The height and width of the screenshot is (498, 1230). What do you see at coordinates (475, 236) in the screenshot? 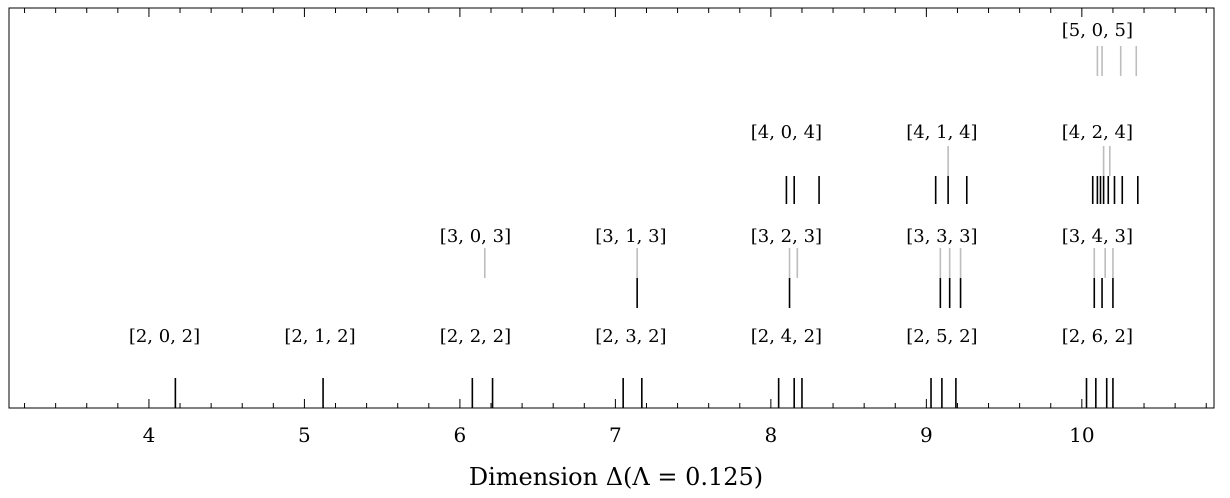
I see `group-label: [3, 0, 3]` at bounding box center [475, 236].